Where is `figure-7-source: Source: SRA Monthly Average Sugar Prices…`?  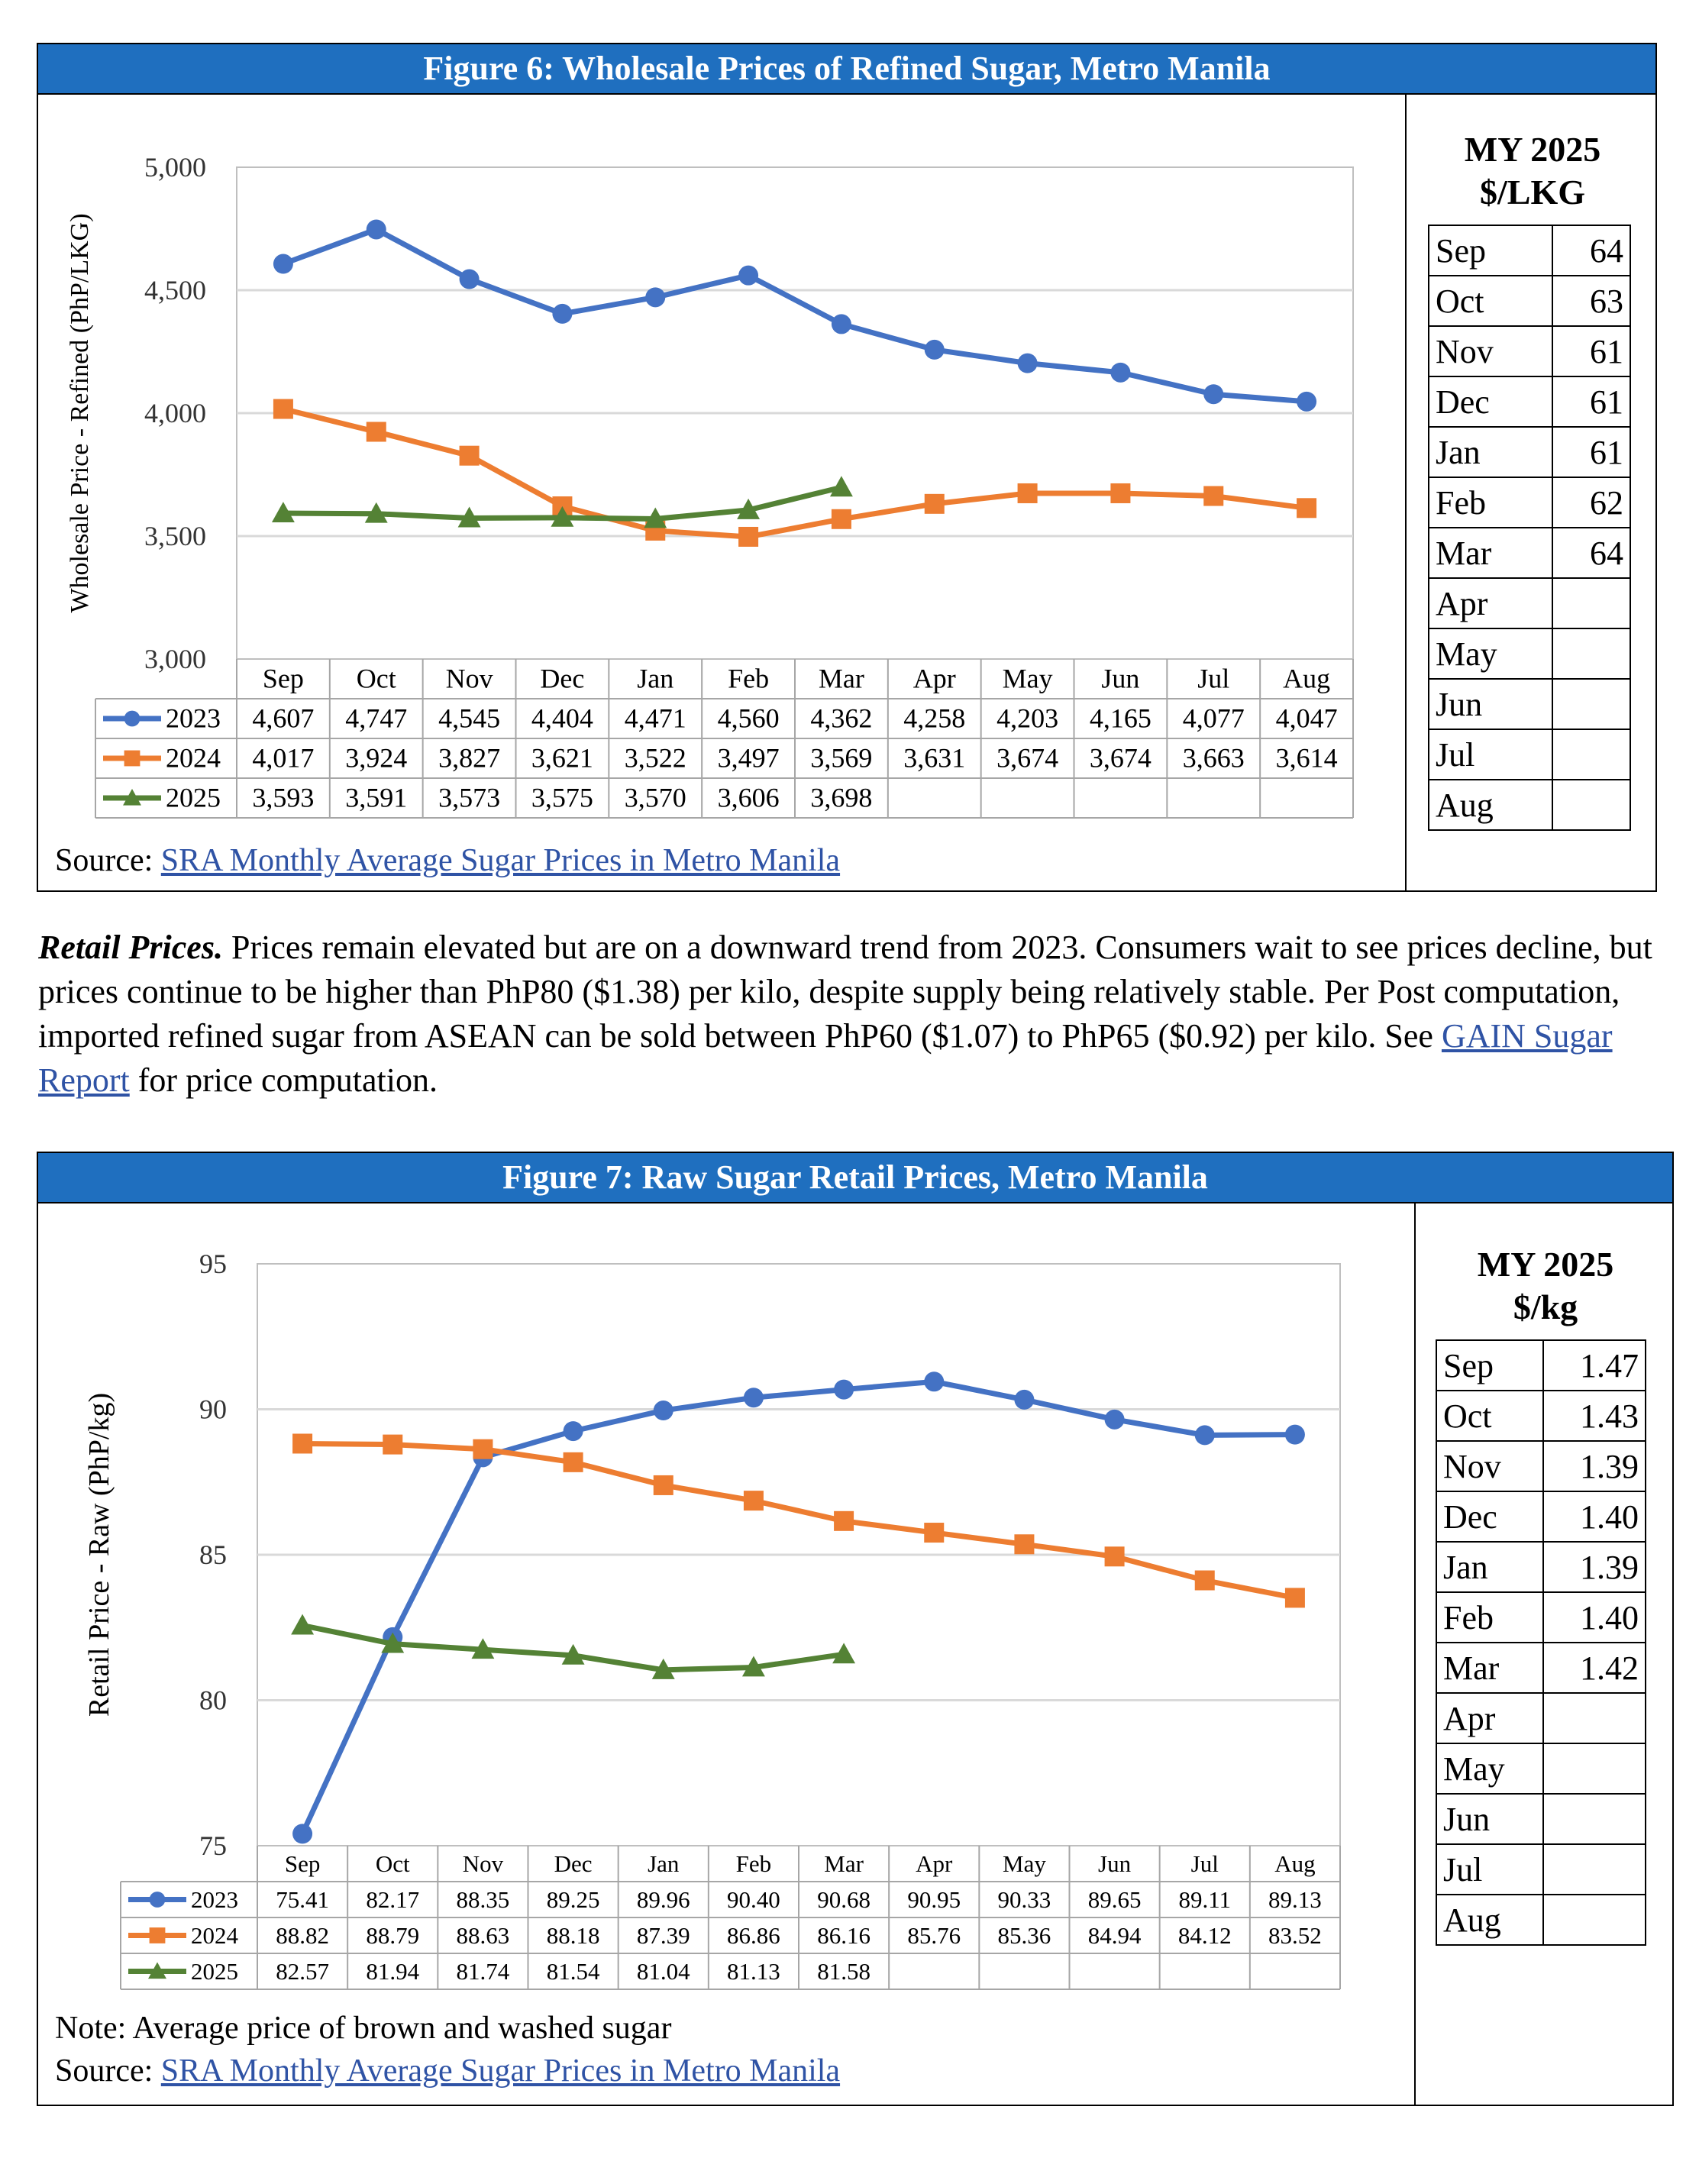 figure-7-source: Source: SRA Monthly Average Sugar Prices… is located at coordinates (447, 2071).